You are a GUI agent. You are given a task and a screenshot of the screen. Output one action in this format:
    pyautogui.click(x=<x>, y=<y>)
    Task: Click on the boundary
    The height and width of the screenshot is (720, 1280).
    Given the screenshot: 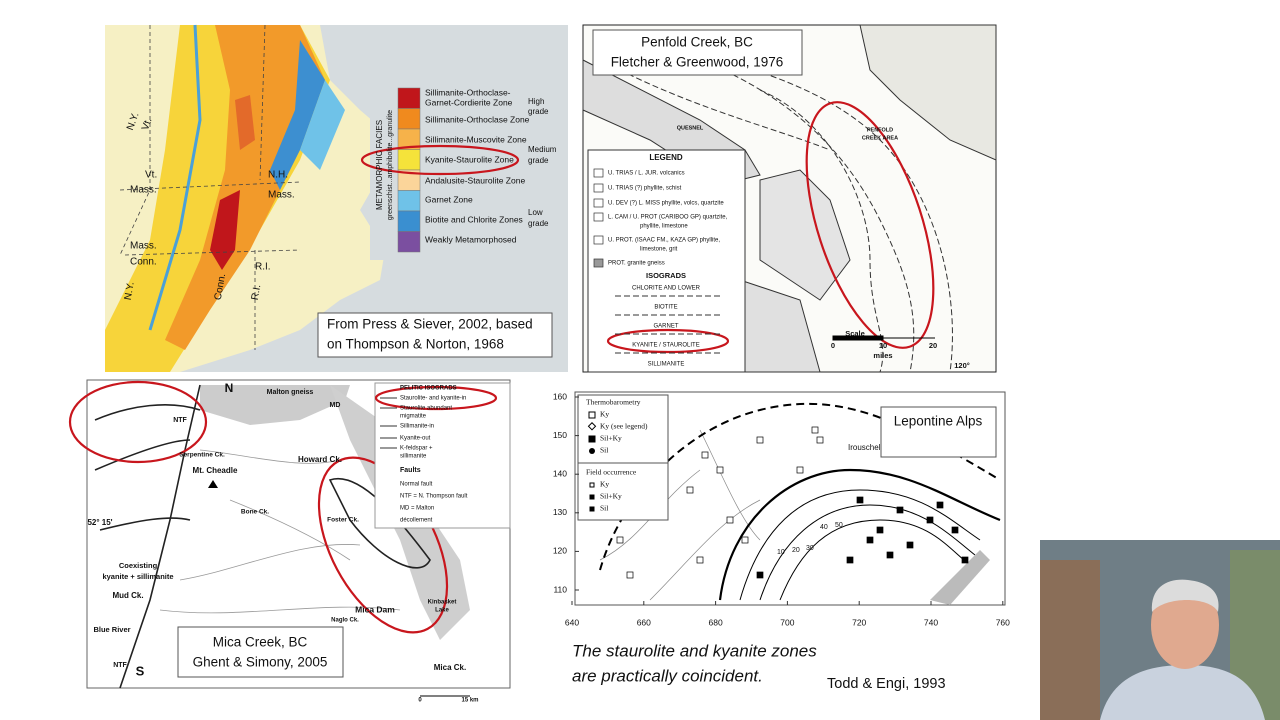 What is the action you would take?
    pyautogui.click(x=800, y=486)
    